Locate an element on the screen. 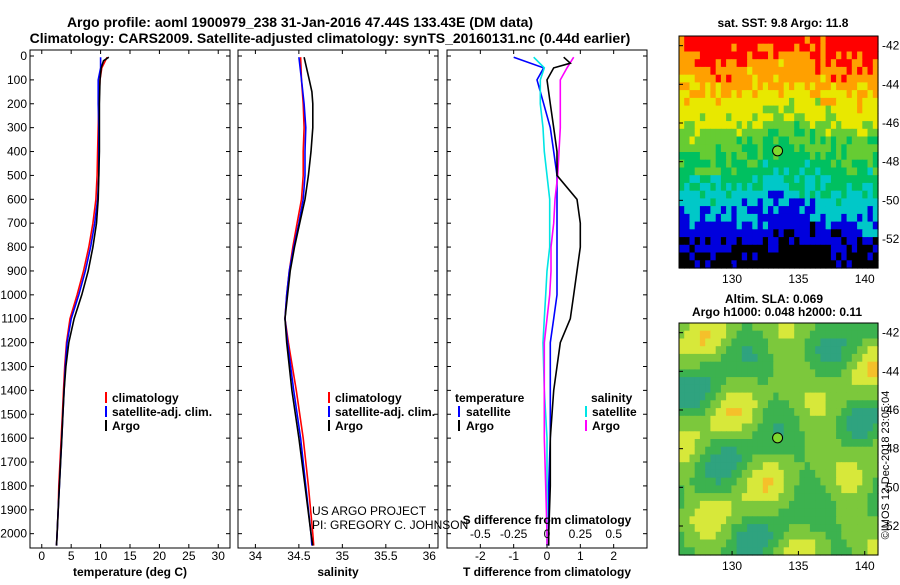 The height and width of the screenshot is (585, 900). map-y-tick-label: -50 is located at coordinates (891, 200).